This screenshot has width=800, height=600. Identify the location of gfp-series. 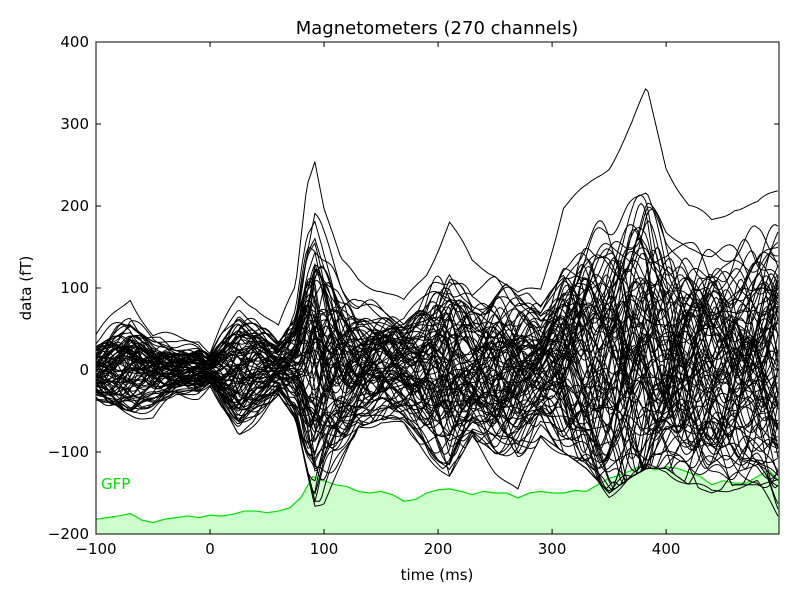
(437, 498).